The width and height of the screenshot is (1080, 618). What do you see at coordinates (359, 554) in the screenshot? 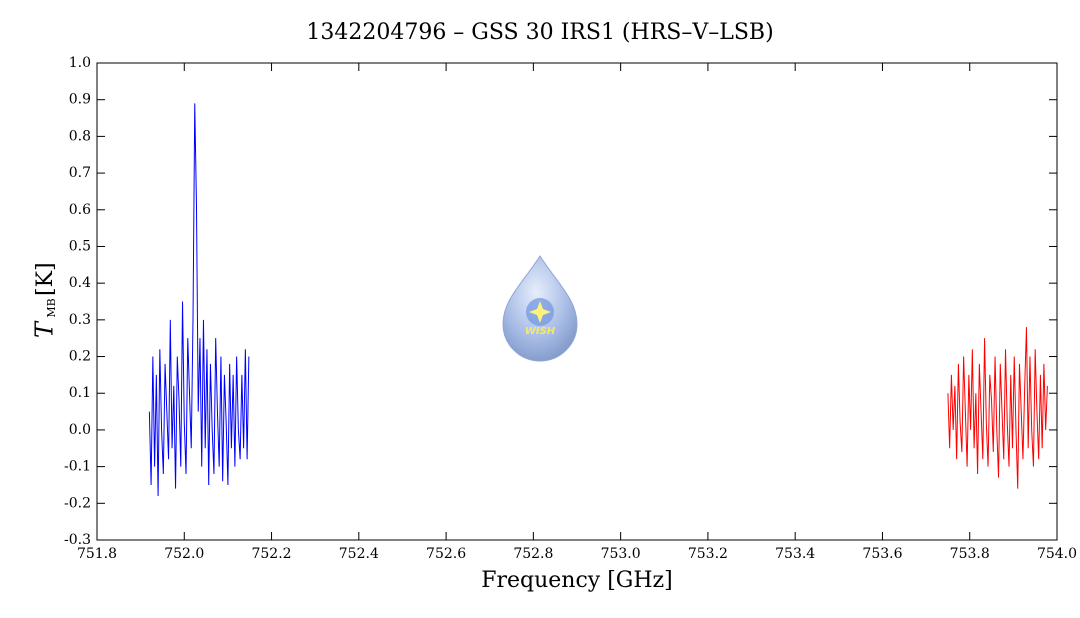
I see `x-tick-label: 752.4` at bounding box center [359, 554].